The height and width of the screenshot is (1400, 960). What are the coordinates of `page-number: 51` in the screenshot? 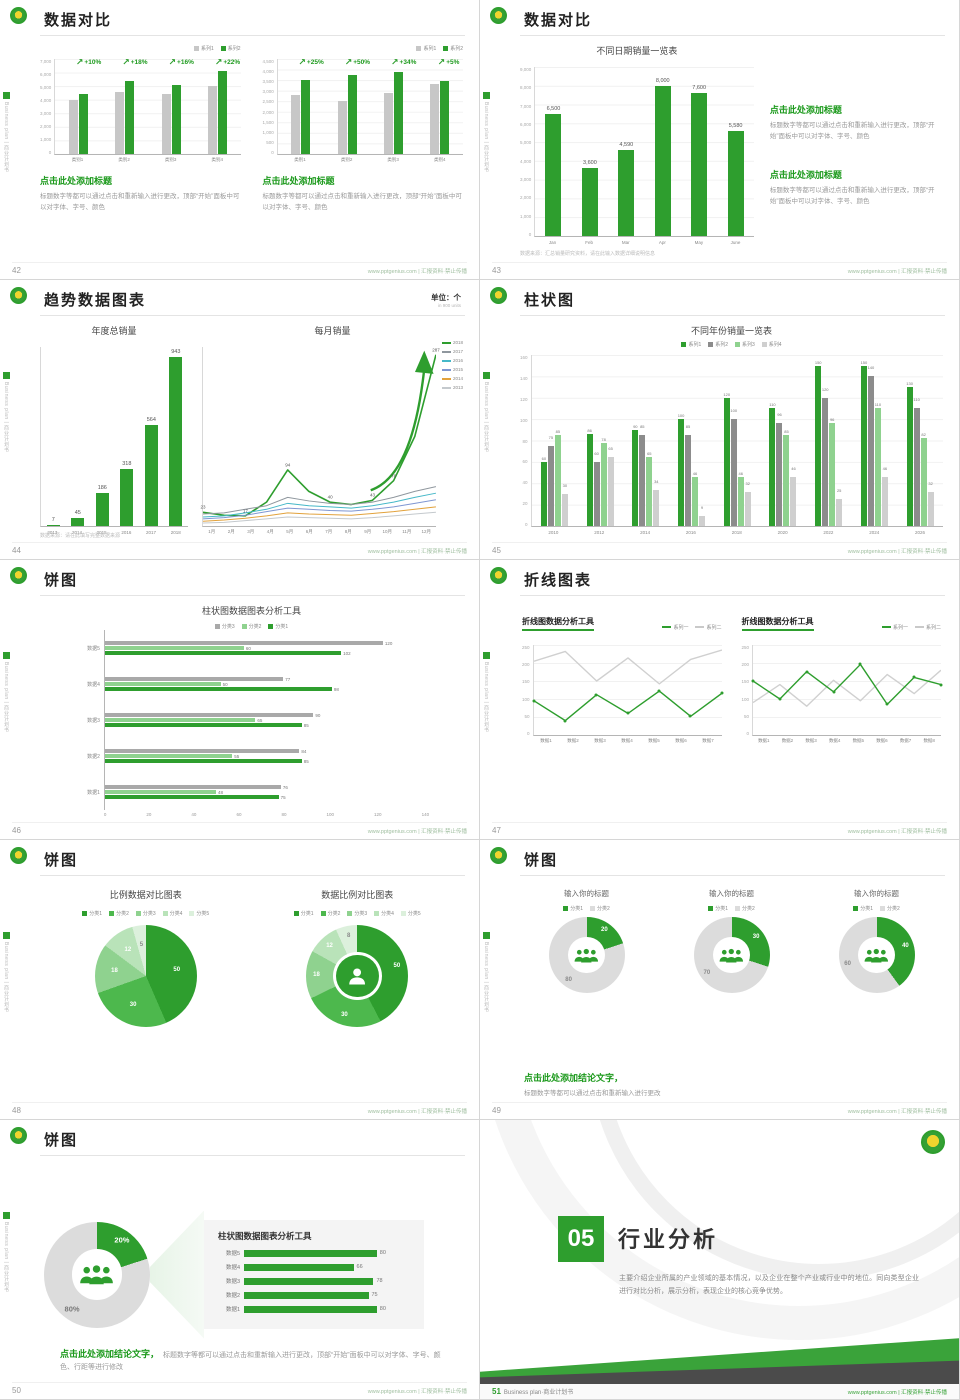 It's located at (496, 1391).